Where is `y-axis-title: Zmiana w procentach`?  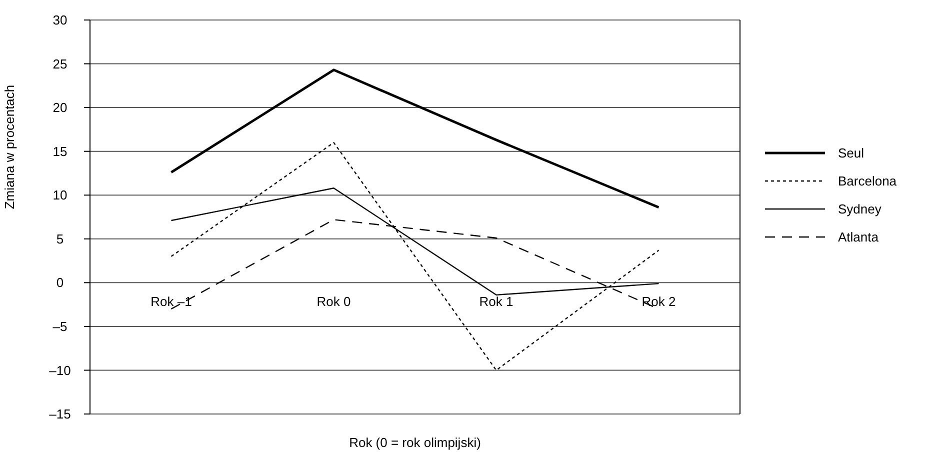 y-axis-title: Zmiana w procentach is located at coordinates (9, 147).